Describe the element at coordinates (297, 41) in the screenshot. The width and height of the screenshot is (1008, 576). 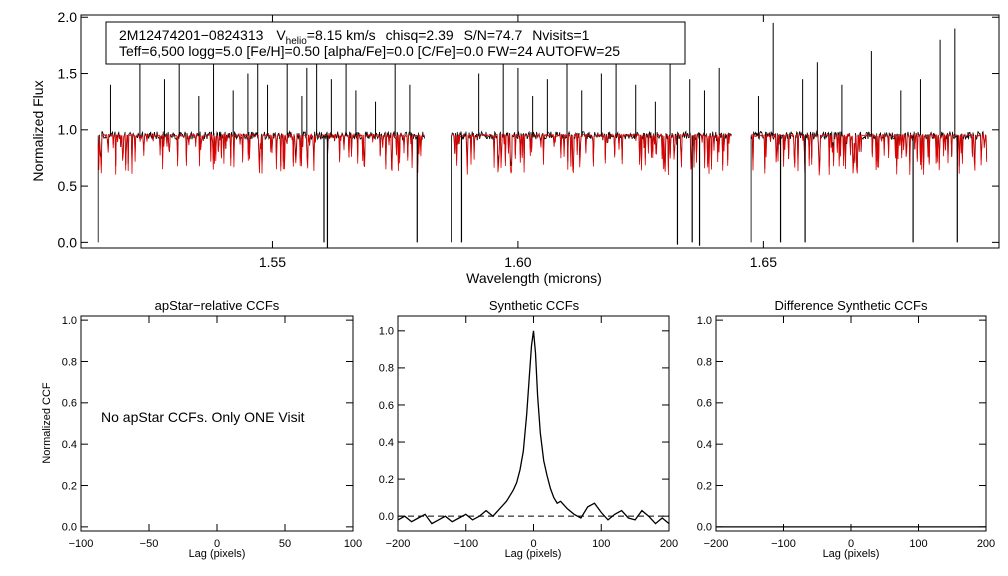
I see `vhelio-subscript: helio` at that location.